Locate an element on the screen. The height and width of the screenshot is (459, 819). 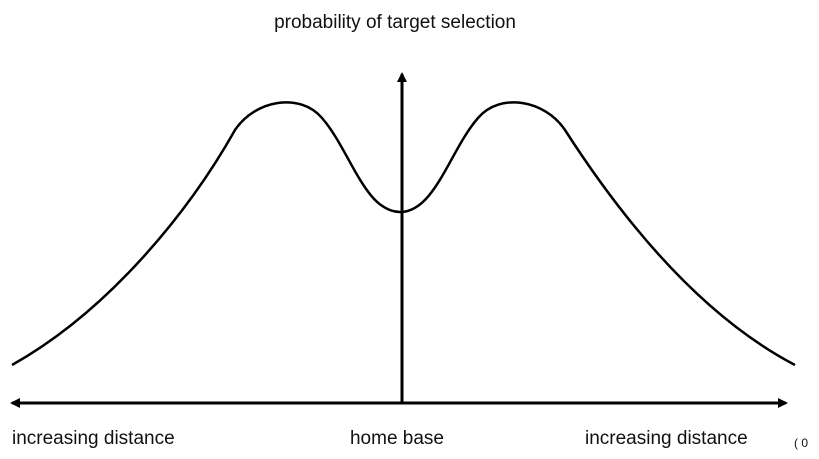
right-label: increasing distance is located at coordinates (666, 438).